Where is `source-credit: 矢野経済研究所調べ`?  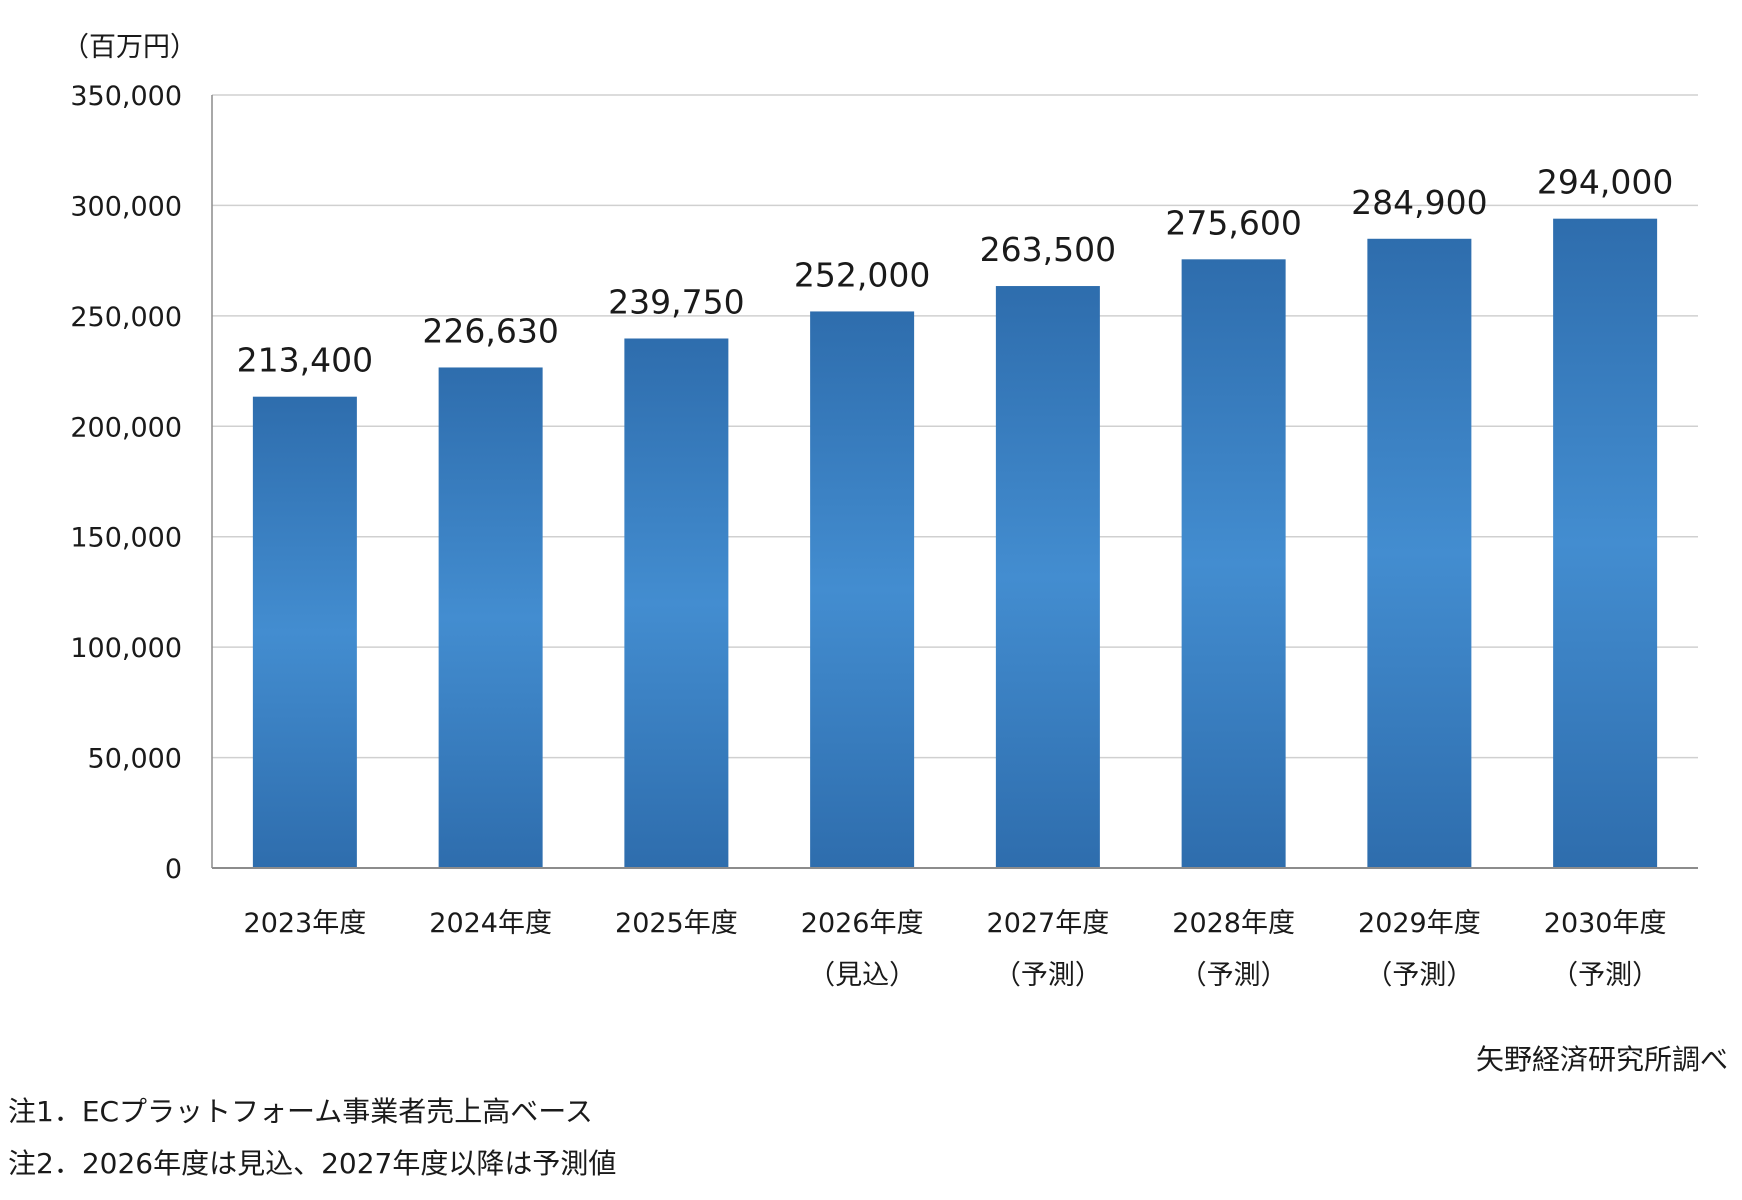 source-credit: 矢野経済研究所調べ is located at coordinates (1601, 1059).